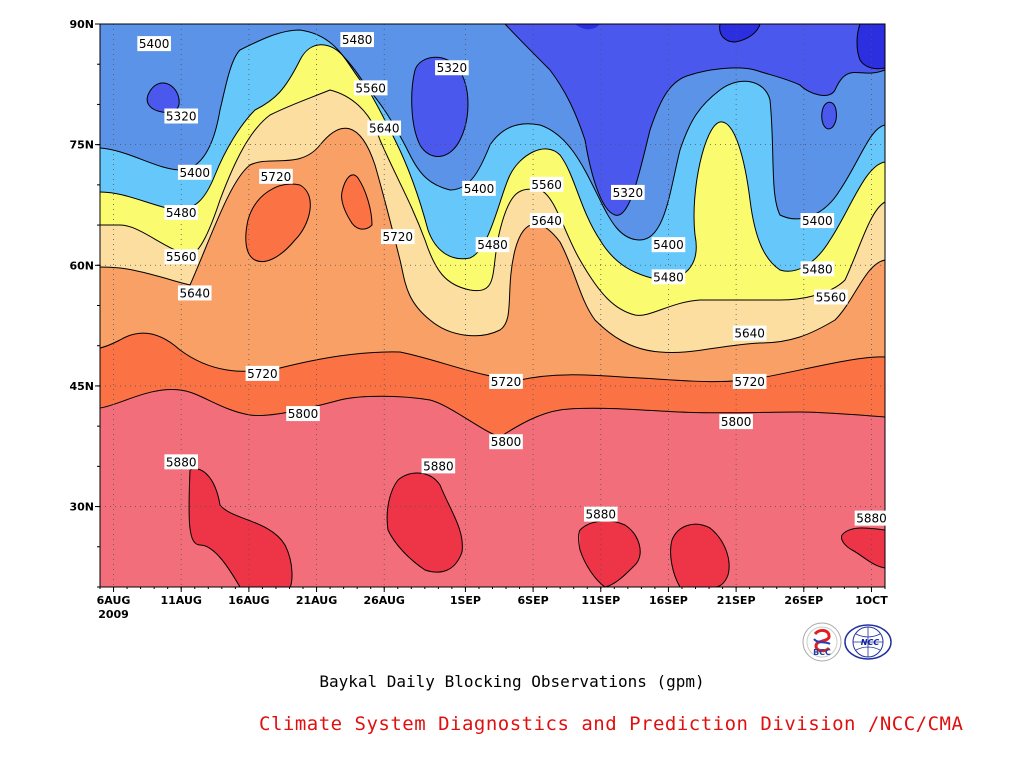 The image size is (1024, 768). I want to click on x-tick-label: 11AUG, so click(180, 600).